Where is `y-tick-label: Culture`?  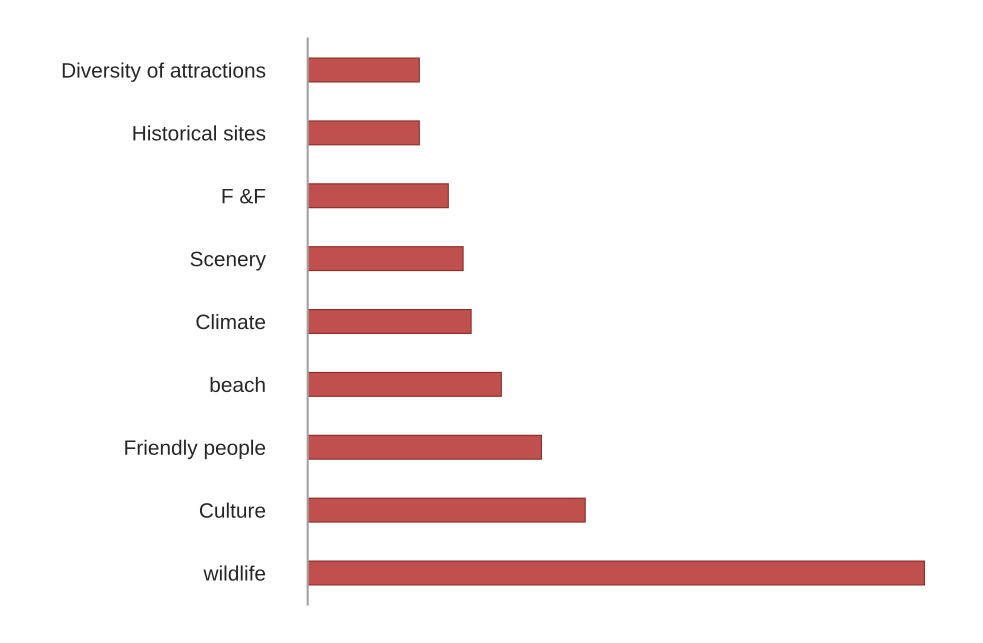
y-tick-label: Culture is located at coordinates (233, 510).